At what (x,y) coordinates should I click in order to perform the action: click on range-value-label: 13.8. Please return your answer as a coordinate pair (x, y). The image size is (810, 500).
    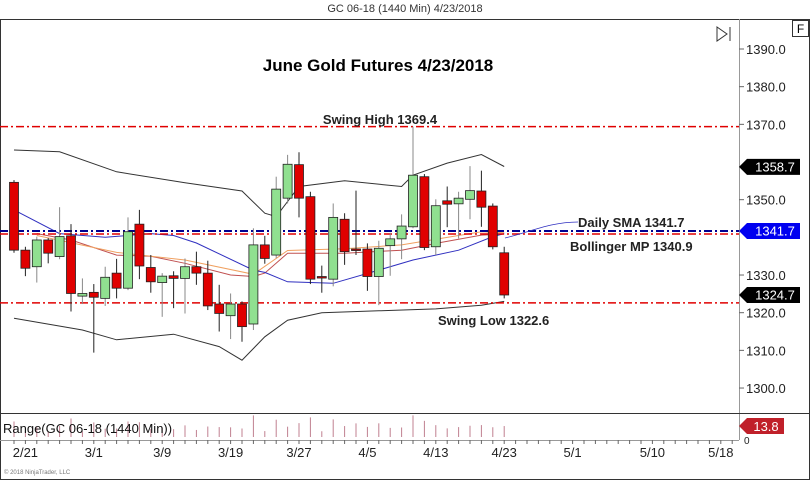
    Looking at the image, I should click on (765, 426).